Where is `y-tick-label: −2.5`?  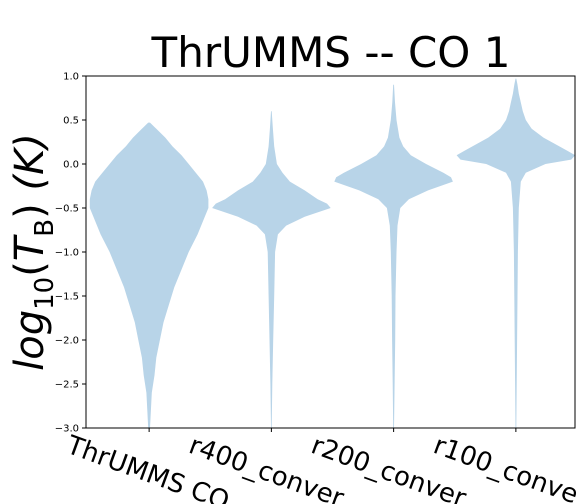
y-tick-label: −2.5 is located at coordinates (67, 385).